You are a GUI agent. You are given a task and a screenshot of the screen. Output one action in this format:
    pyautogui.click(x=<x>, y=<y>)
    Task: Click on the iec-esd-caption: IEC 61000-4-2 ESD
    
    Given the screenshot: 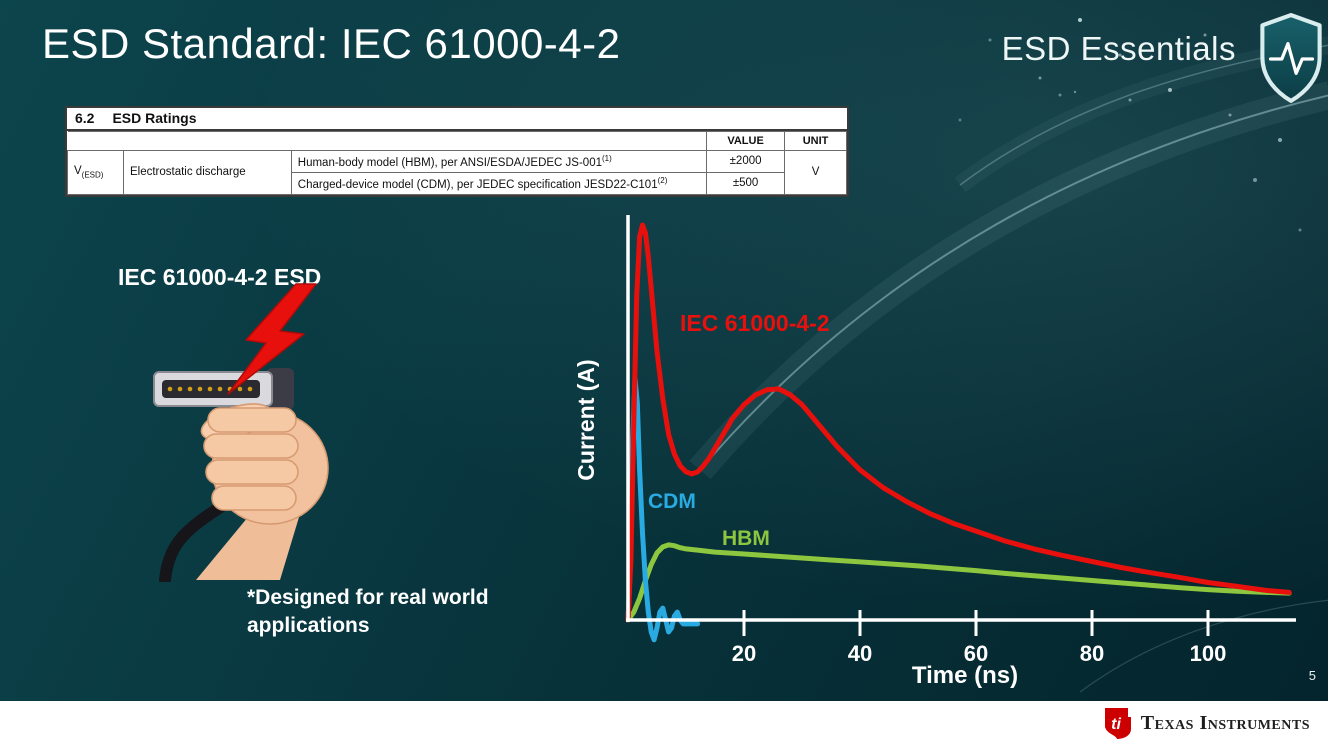 What is the action you would take?
    pyautogui.click(x=220, y=277)
    